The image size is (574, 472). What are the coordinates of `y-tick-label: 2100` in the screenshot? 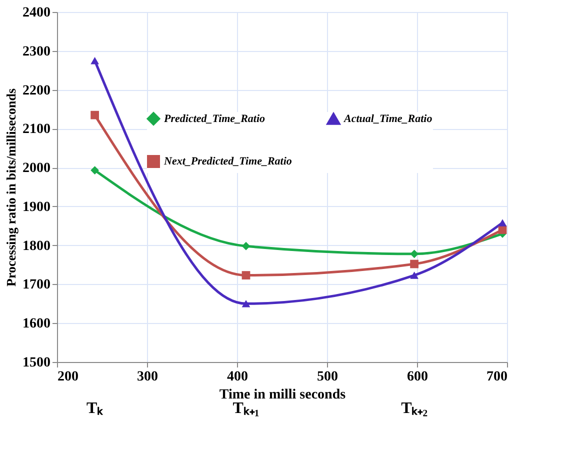 It's located at (36, 130).